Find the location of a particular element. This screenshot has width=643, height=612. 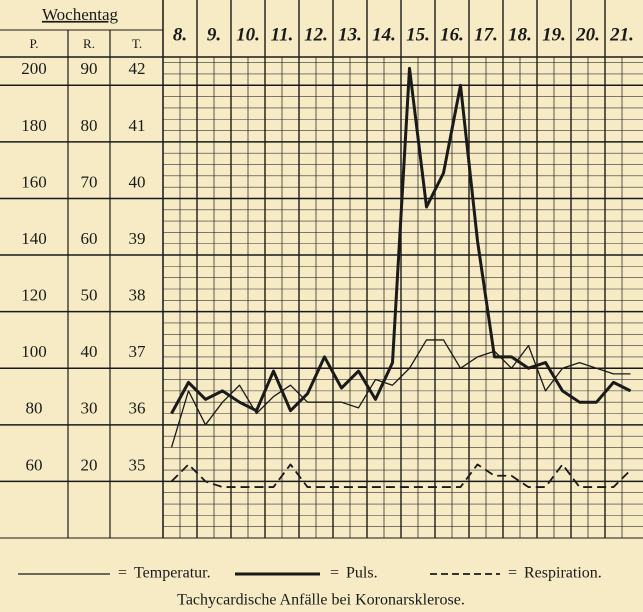

legend-label: Puls. is located at coordinates (362, 573).